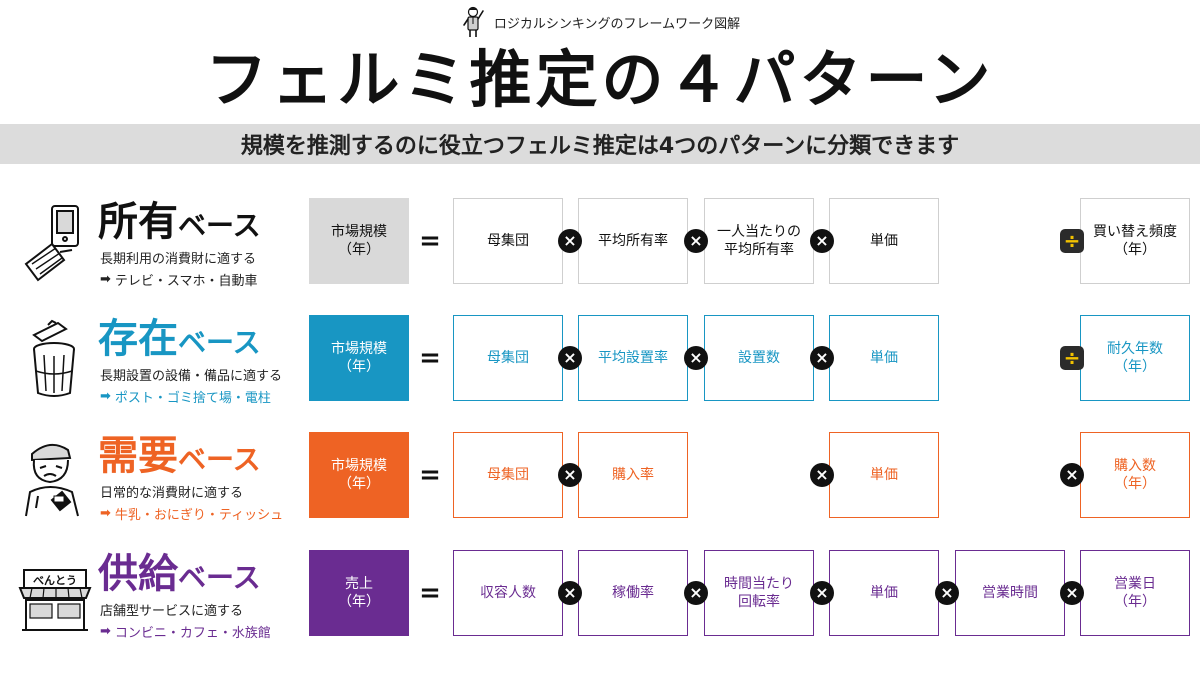 The width and height of the screenshot is (1200, 675). Describe the element at coordinates (633, 475) in the screenshot. I see `factor-box: 購入率` at that location.